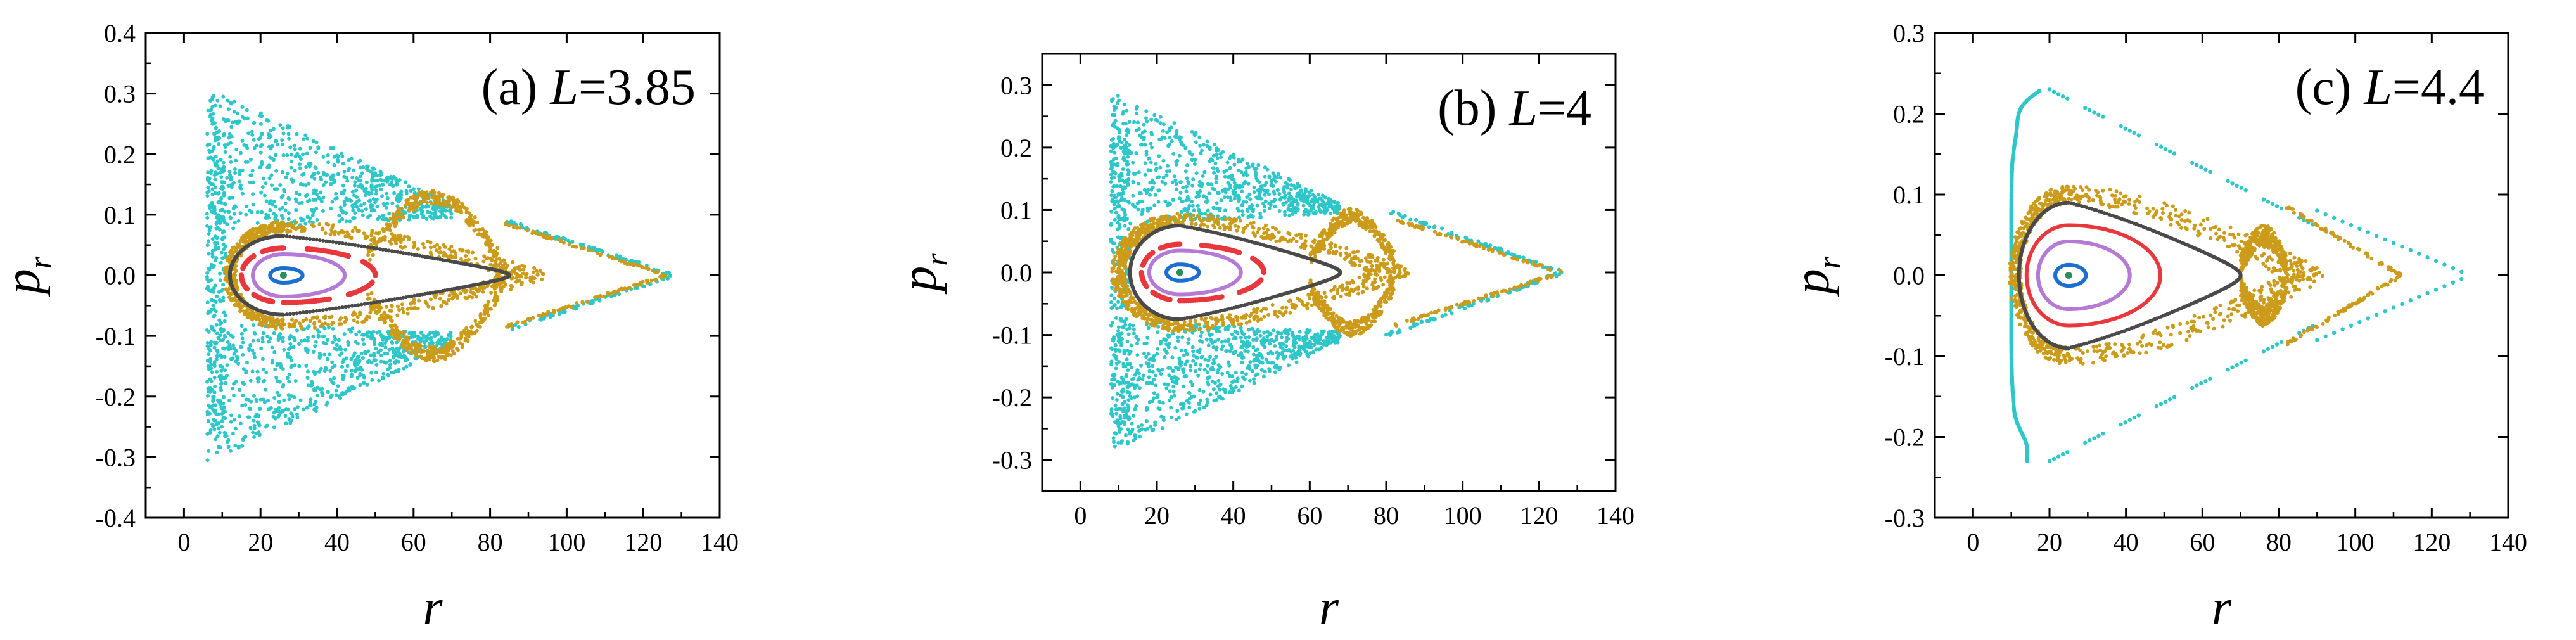 The width and height of the screenshot is (2576, 640). I want to click on panel-title: (a) L=3.85, so click(588, 87).